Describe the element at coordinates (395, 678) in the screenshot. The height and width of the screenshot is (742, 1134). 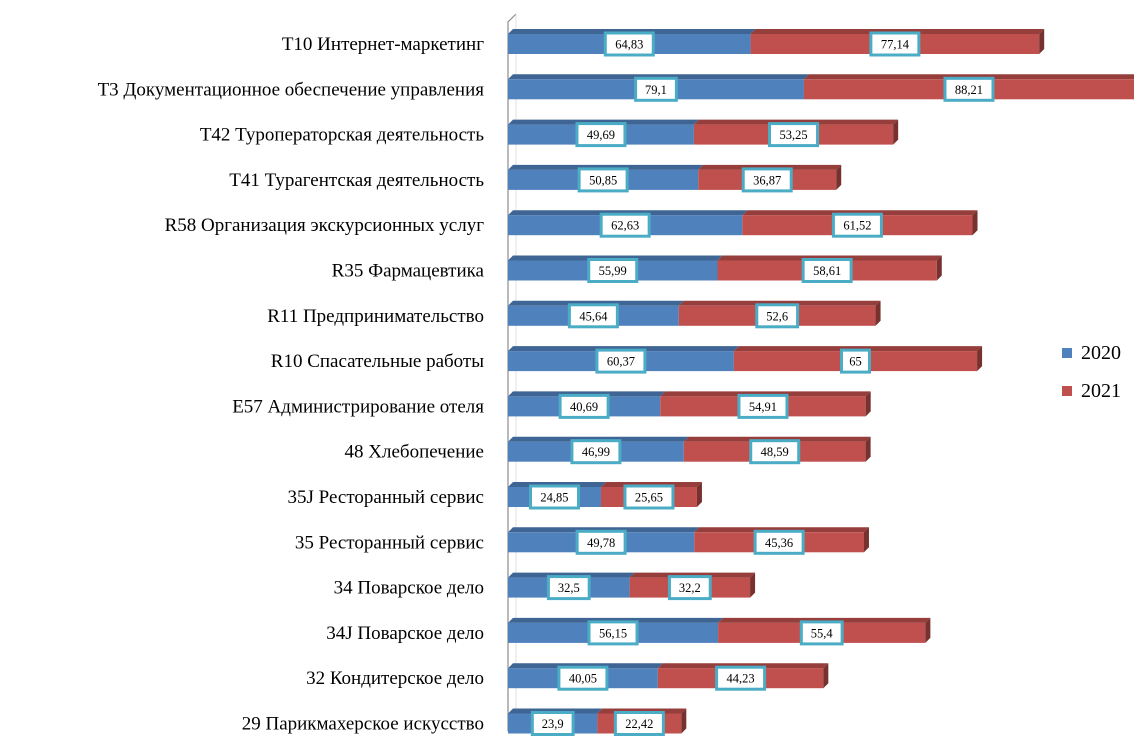
I see `category-label: 32 Кондитерское дело` at that location.